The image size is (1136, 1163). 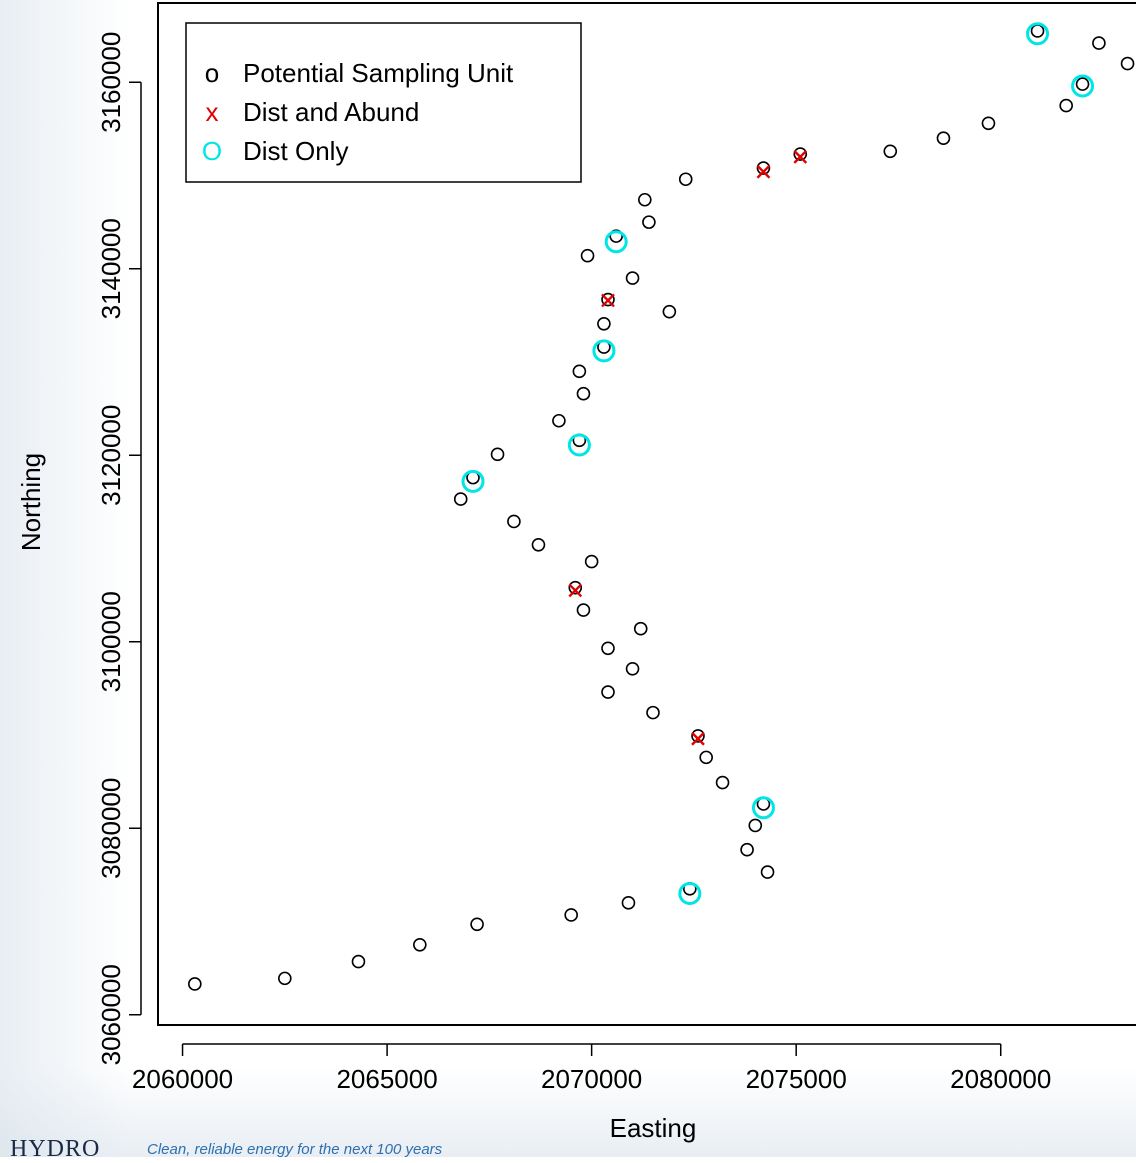 I want to click on y-tick-label: 3140000, so click(x=111, y=268).